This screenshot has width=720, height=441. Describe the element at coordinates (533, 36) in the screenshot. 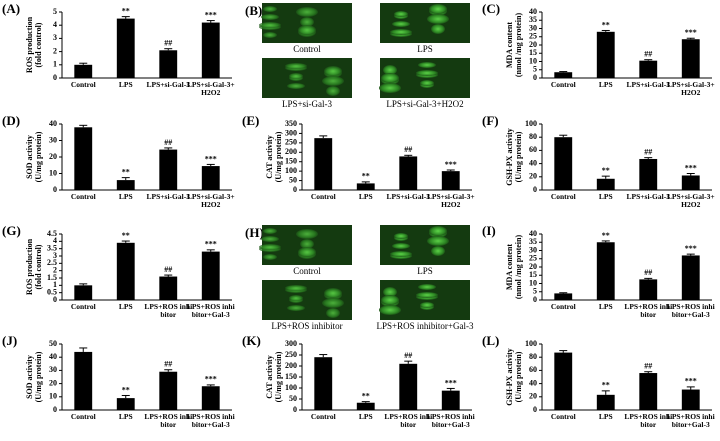

I see `y-tick-label: 25` at that location.